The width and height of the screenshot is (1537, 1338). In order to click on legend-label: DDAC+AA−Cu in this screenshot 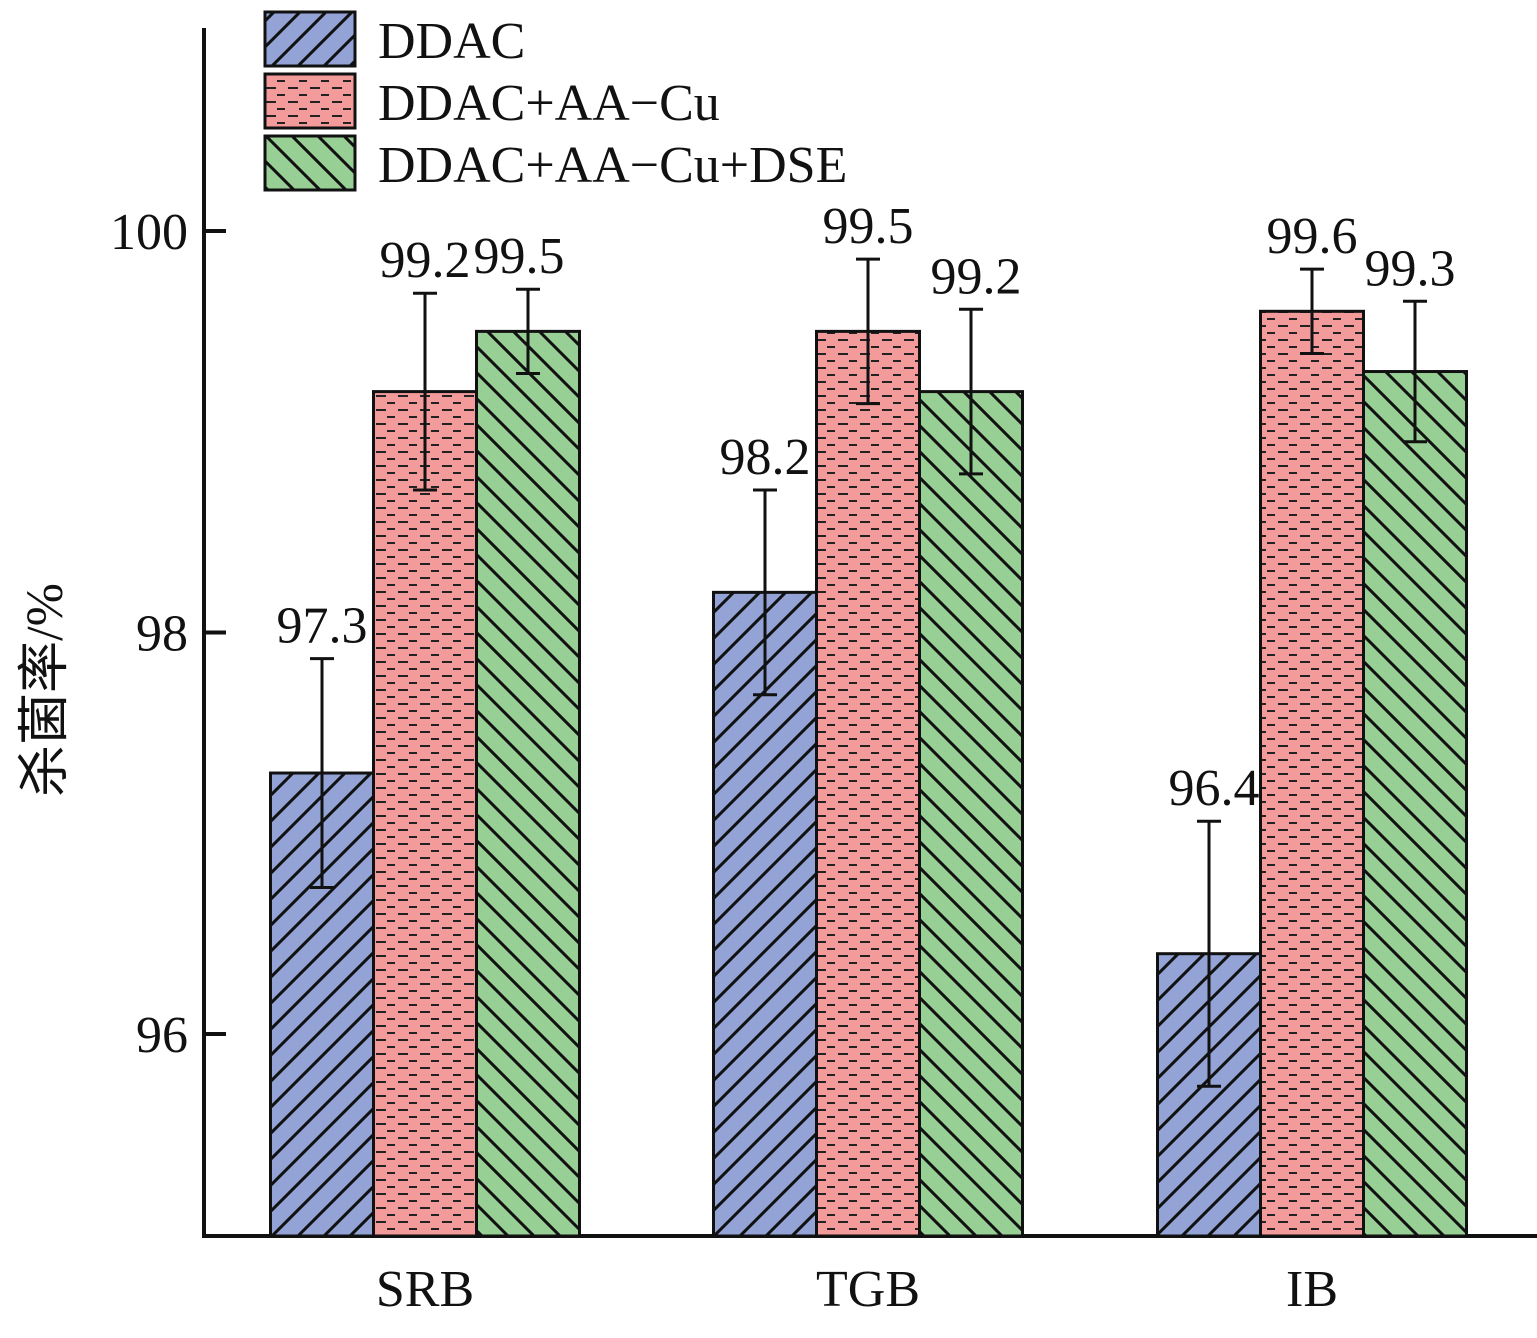, I will do `click(549, 103)`.